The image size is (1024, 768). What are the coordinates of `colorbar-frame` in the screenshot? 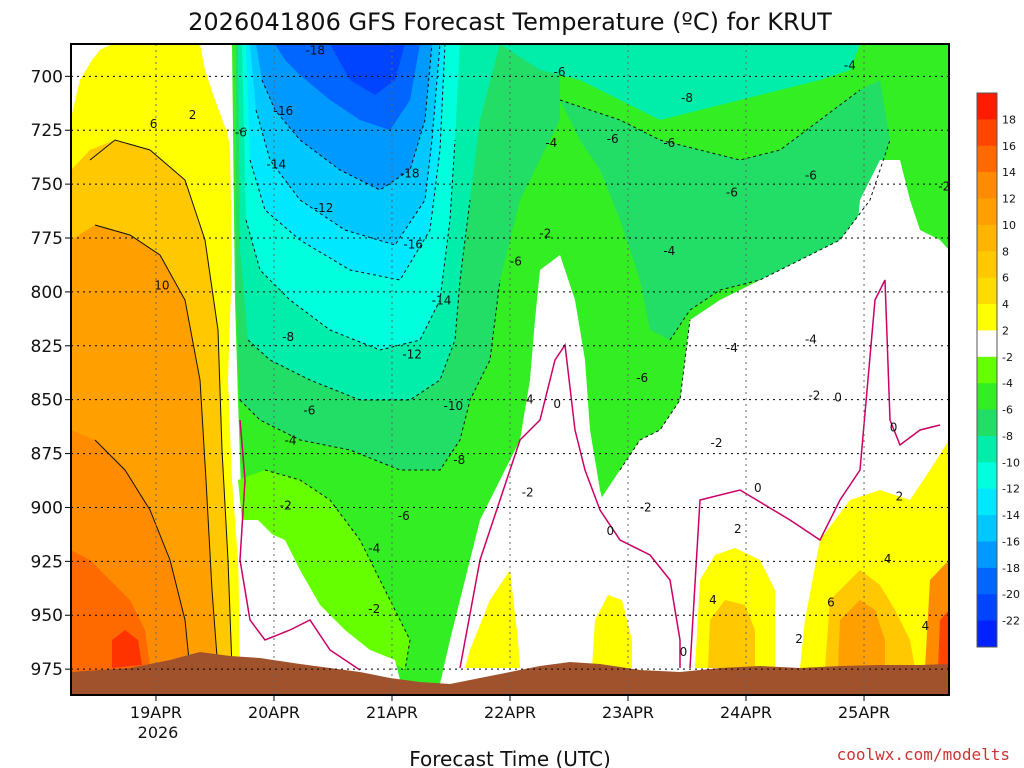 It's located at (987, 370).